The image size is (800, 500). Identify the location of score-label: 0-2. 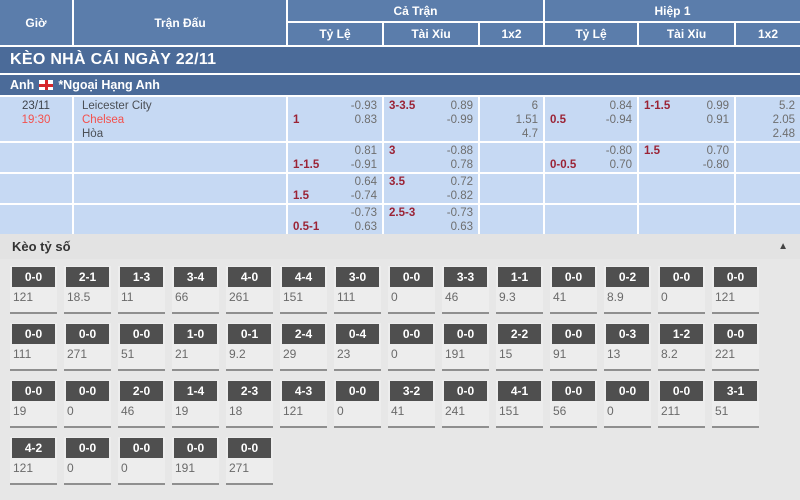
(627, 277).